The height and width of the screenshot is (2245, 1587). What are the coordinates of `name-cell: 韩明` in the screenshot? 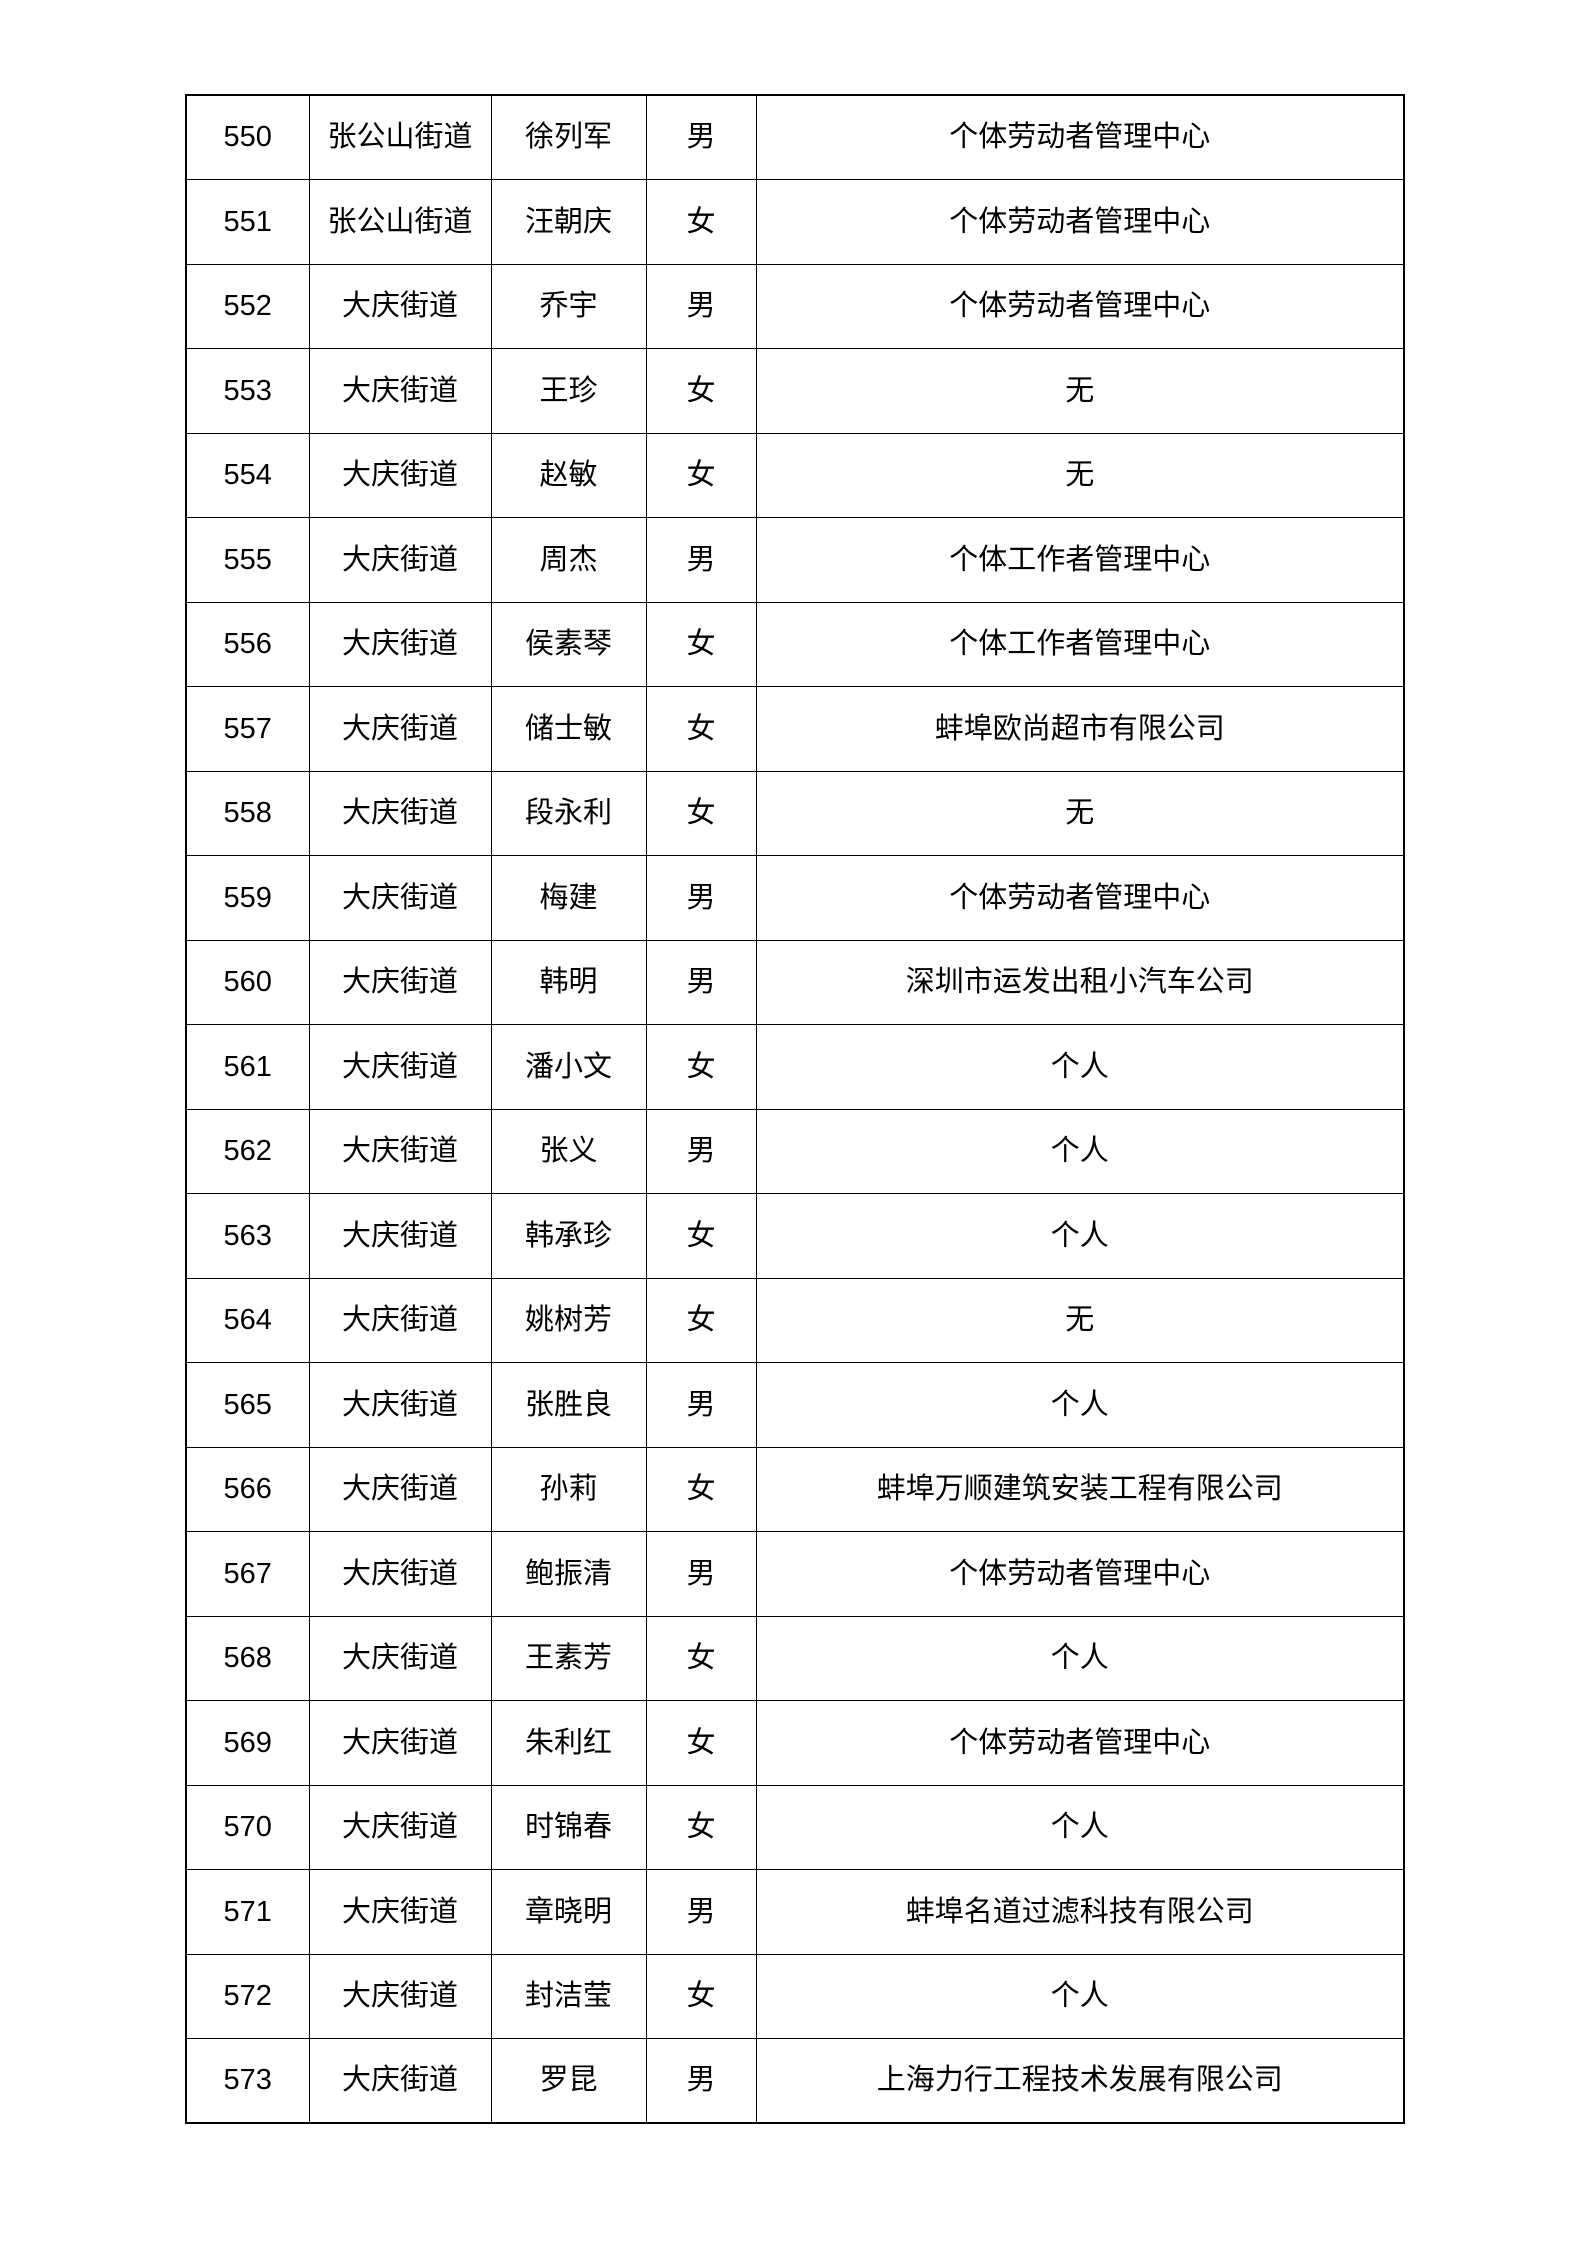 It's located at (568, 982).